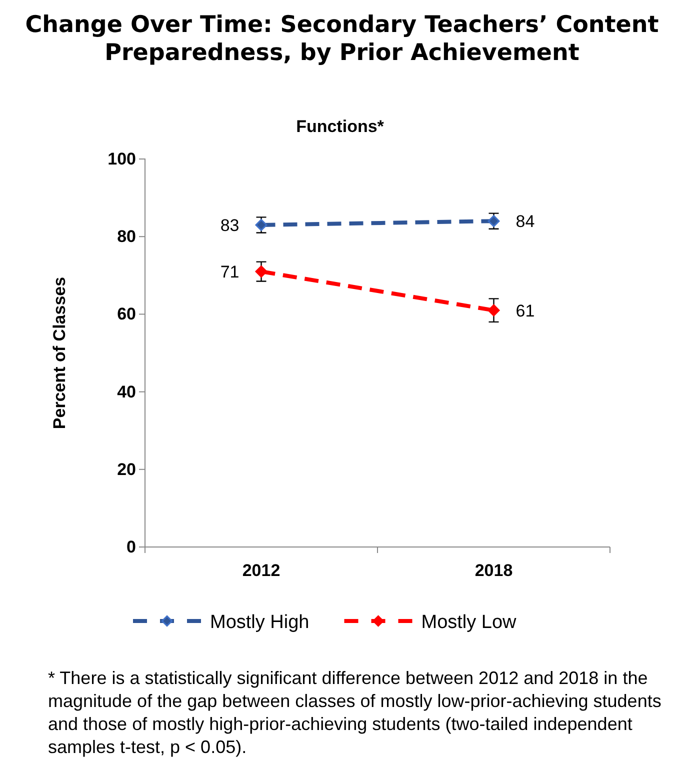  Describe the element at coordinates (525, 310) in the screenshot. I see `data-label: 61` at that location.